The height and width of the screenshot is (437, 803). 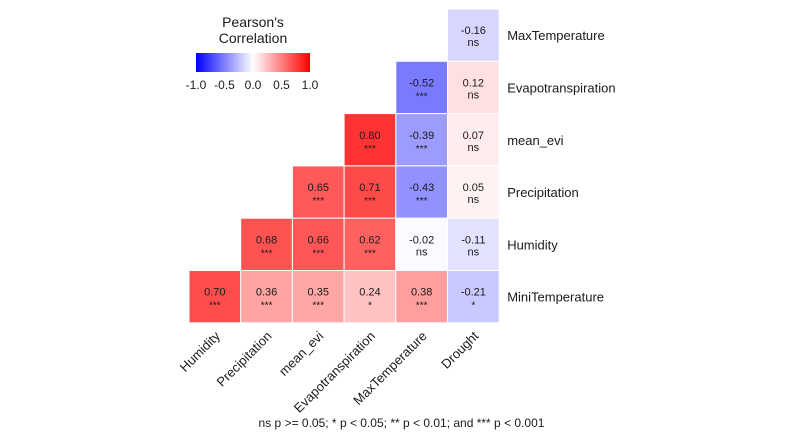 What do you see at coordinates (421, 293) in the screenshot?
I see `cell-value-label: 0.38` at bounding box center [421, 293].